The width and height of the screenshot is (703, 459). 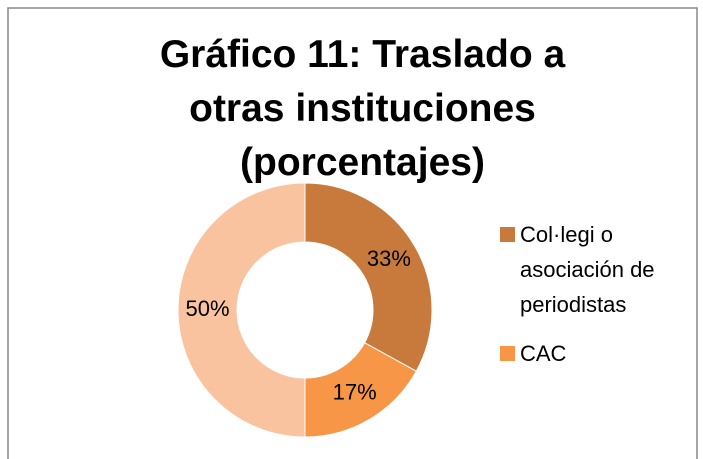 I want to click on data-label: 33%, so click(x=389, y=258).